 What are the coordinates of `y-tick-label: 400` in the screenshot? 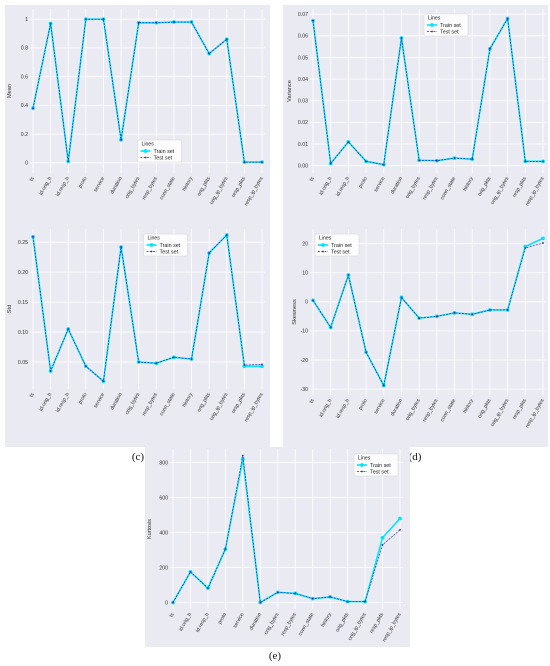 It's located at (163, 533).